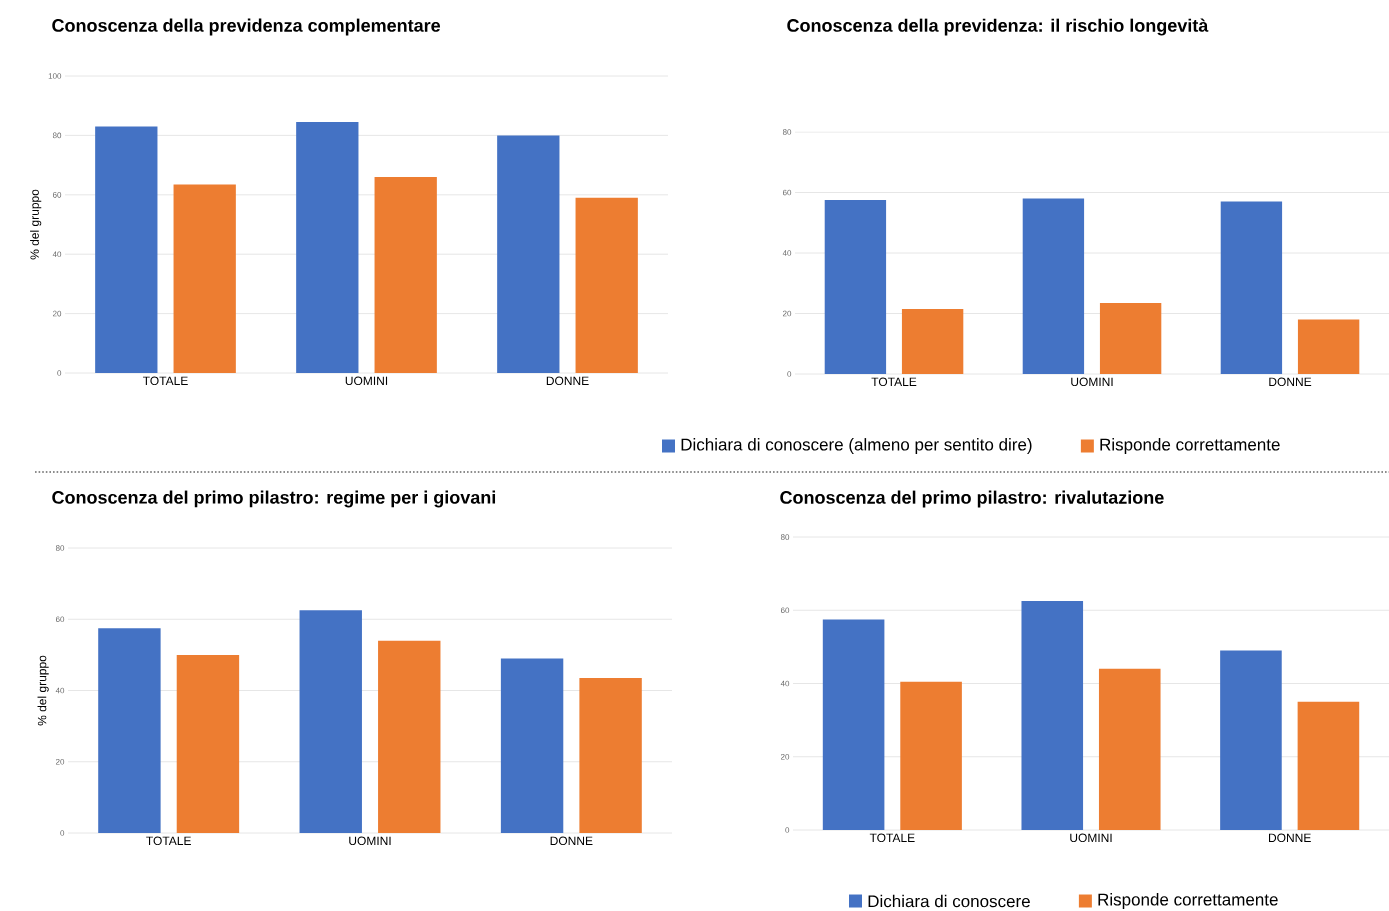  I want to click on chart-title: Conoscenza del primo pilastro: rivalutazione, so click(972, 499).